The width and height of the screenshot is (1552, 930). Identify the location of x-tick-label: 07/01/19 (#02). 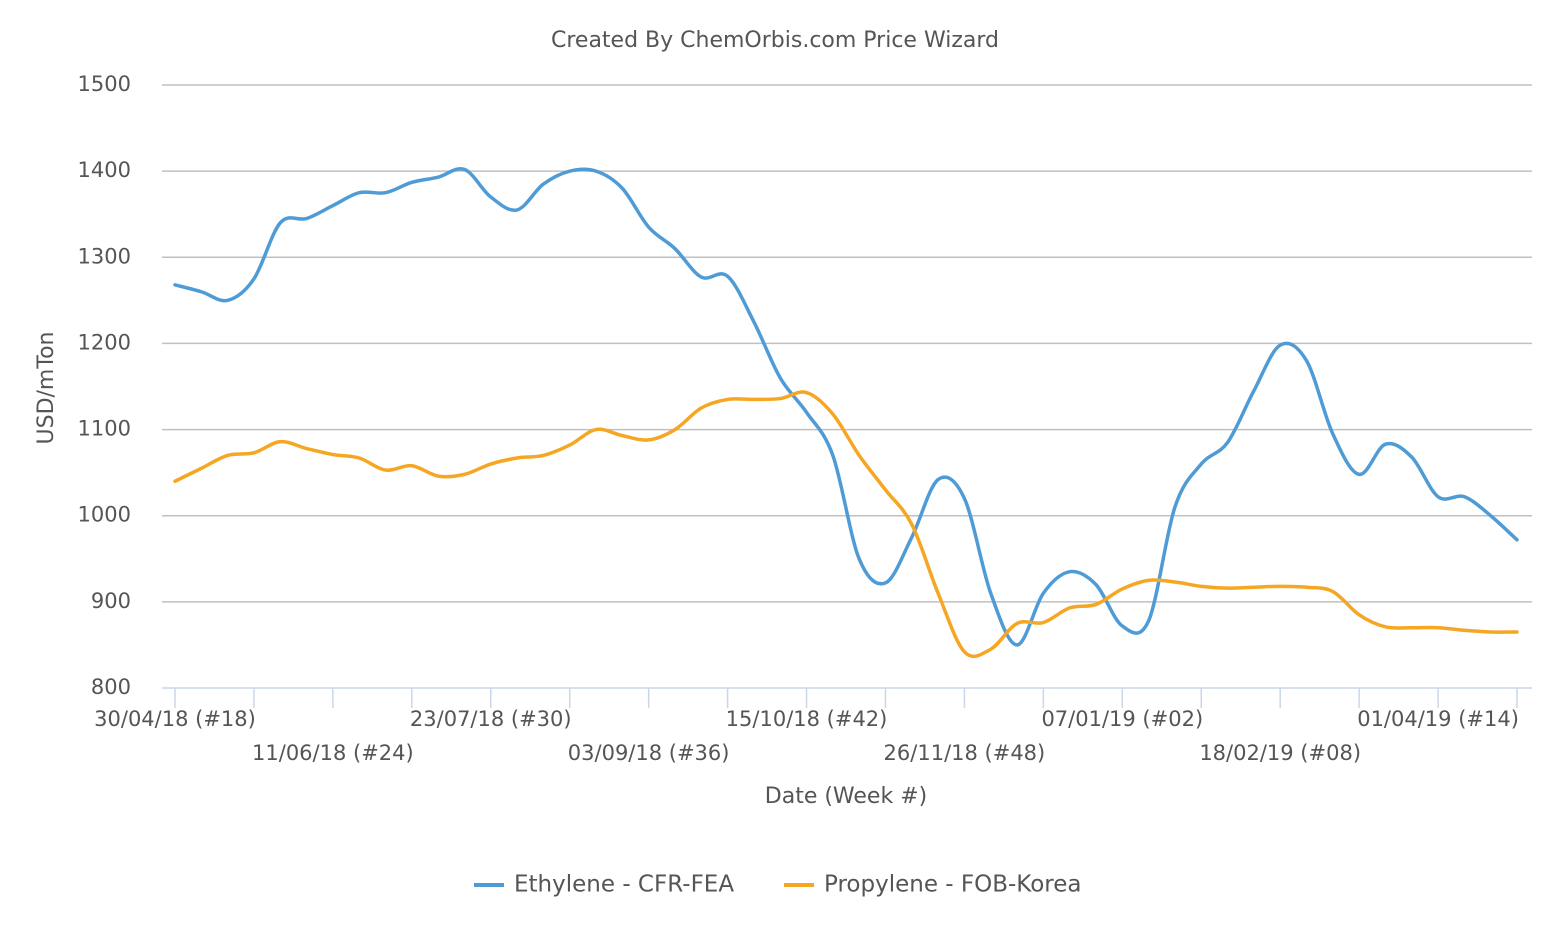
(1122, 719).